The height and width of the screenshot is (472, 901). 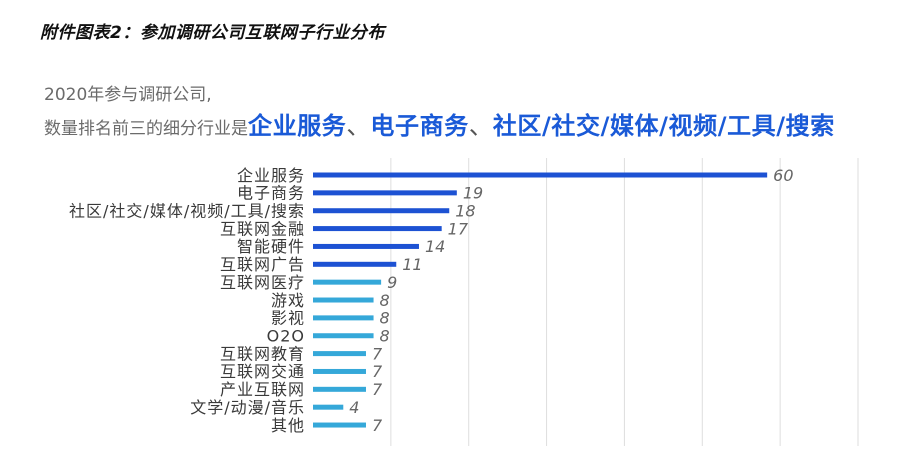 I want to click on value-label-2: 19, so click(x=473, y=193).